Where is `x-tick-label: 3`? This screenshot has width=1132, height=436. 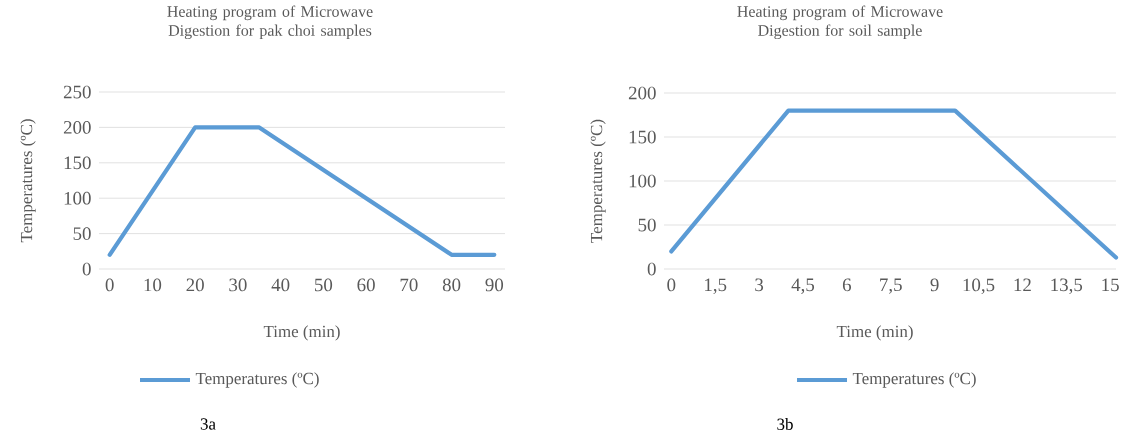
x-tick-label: 3 is located at coordinates (759, 285).